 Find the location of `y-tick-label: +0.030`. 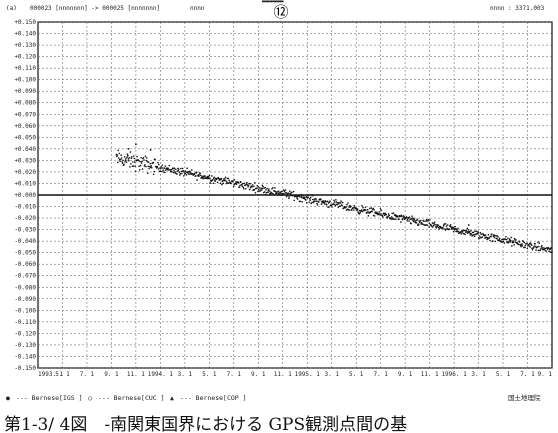

y-tick-label: +0.030 is located at coordinates (25, 160).